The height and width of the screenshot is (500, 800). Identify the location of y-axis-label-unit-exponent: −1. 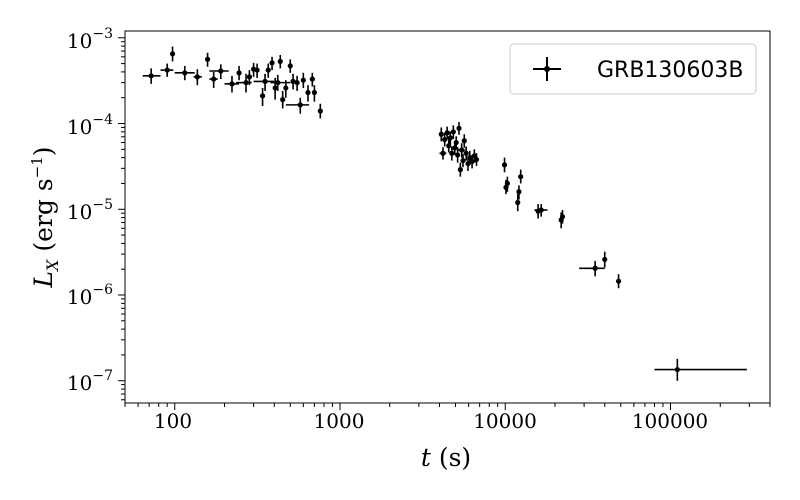
(37, 167).